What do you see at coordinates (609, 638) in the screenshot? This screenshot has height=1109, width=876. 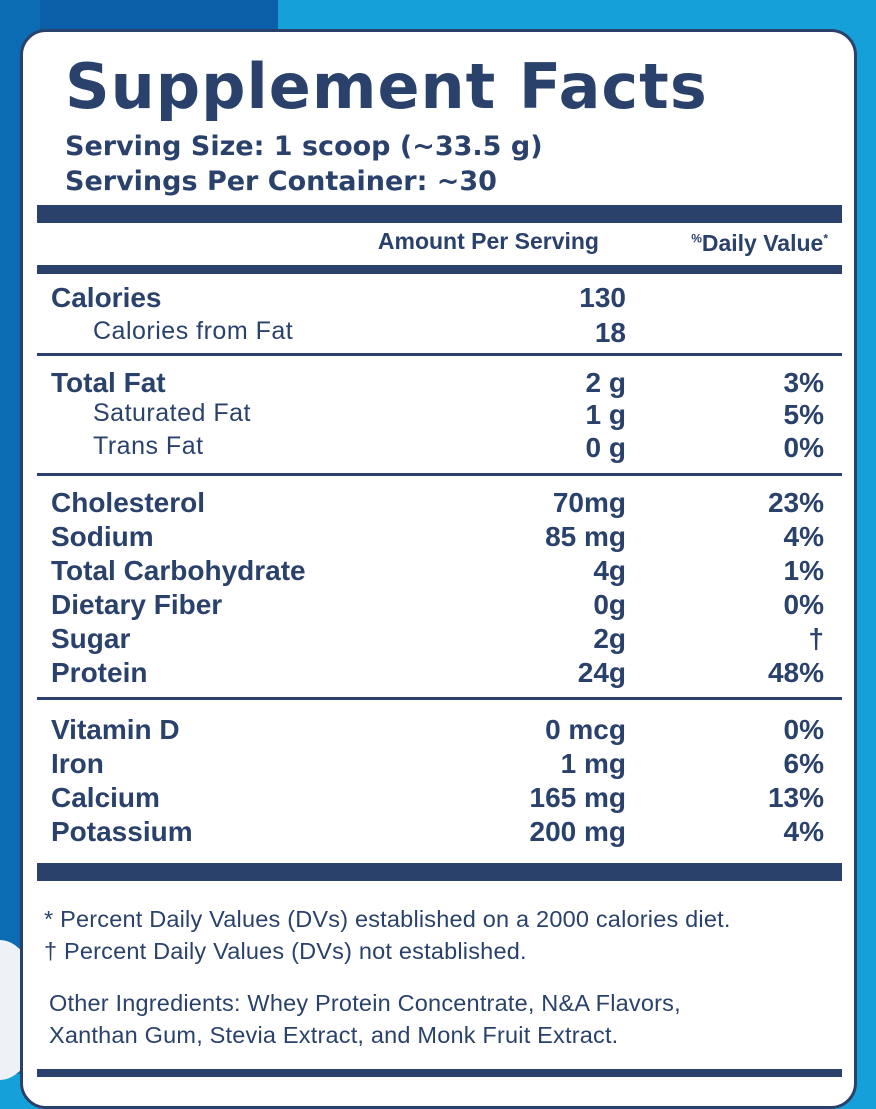 I see `nutrient-amount: 2g` at bounding box center [609, 638].